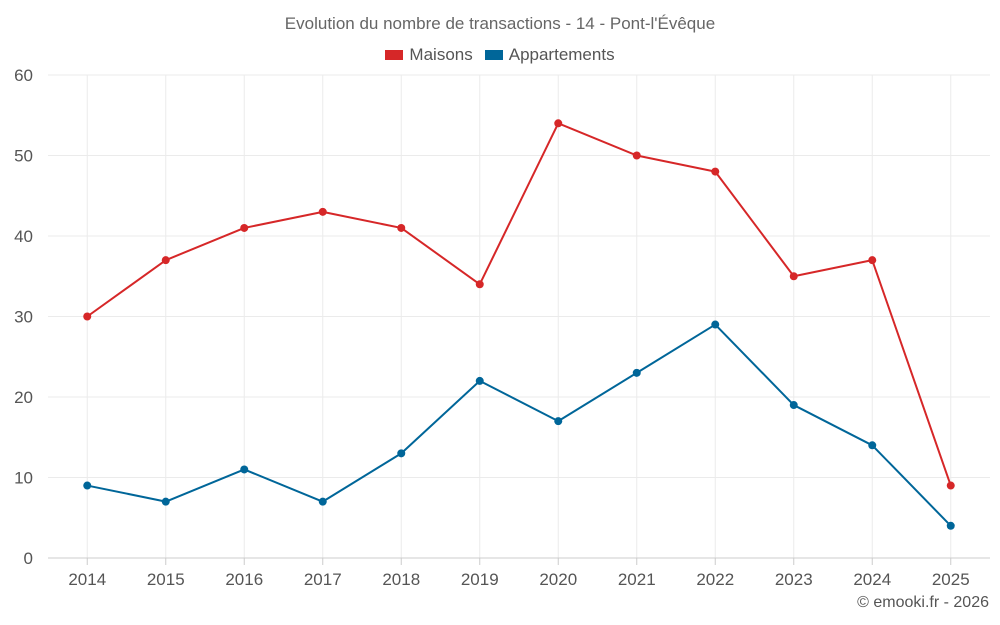 The width and height of the screenshot is (1000, 625). I want to click on x-tick-label: 2021, so click(637, 579).